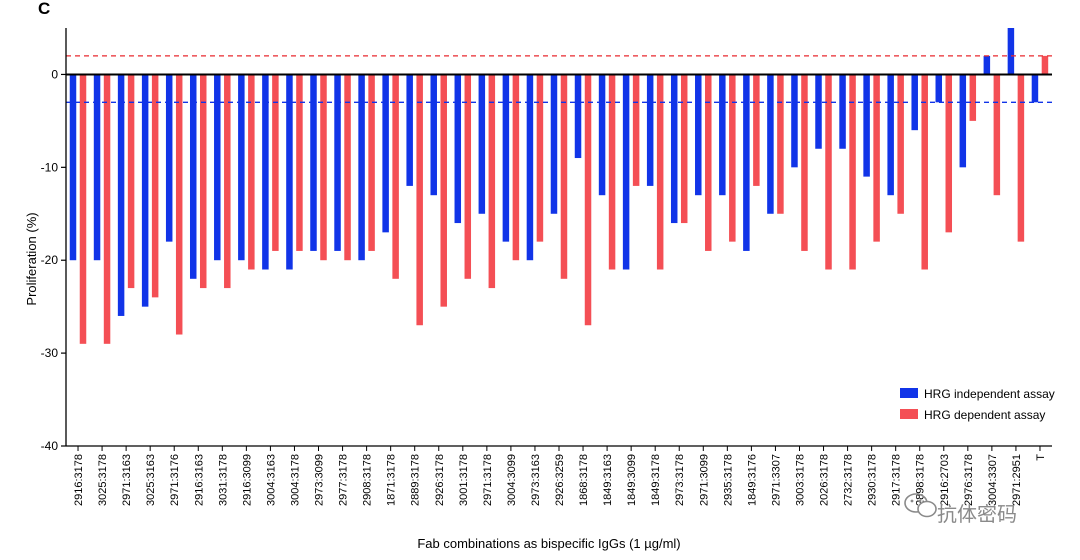 The width and height of the screenshot is (1080, 560). Describe the element at coordinates (560, 480) in the screenshot. I see `x-tick-label: 2926:3259` at that location.